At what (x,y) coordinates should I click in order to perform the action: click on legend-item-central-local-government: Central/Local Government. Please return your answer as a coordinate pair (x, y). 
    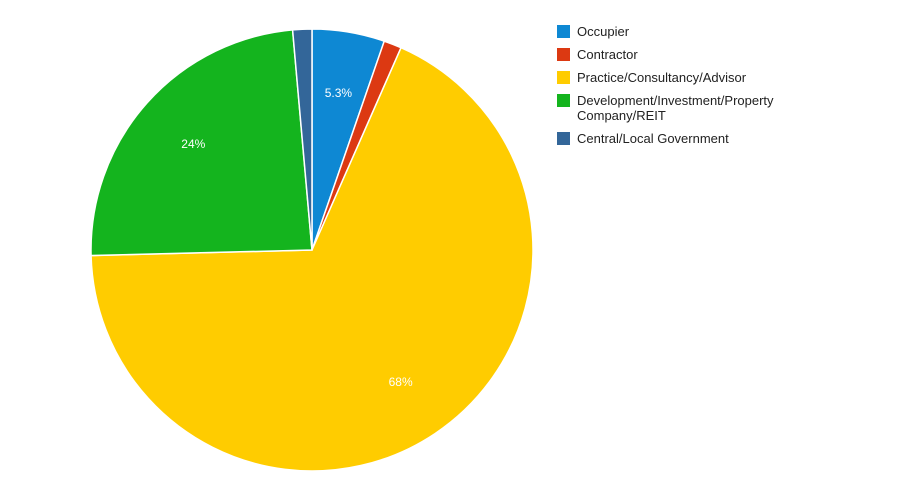
    Looking at the image, I should click on (707, 138).